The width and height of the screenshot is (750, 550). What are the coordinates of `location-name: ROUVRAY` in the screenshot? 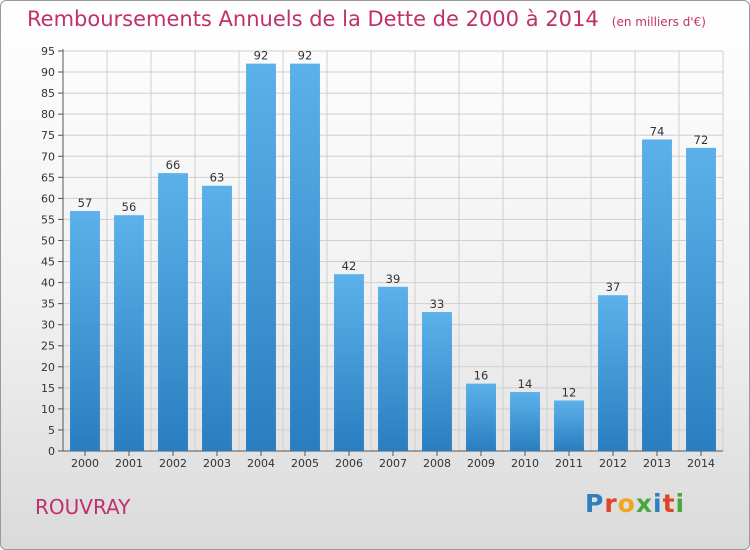 It's located at (83, 507).